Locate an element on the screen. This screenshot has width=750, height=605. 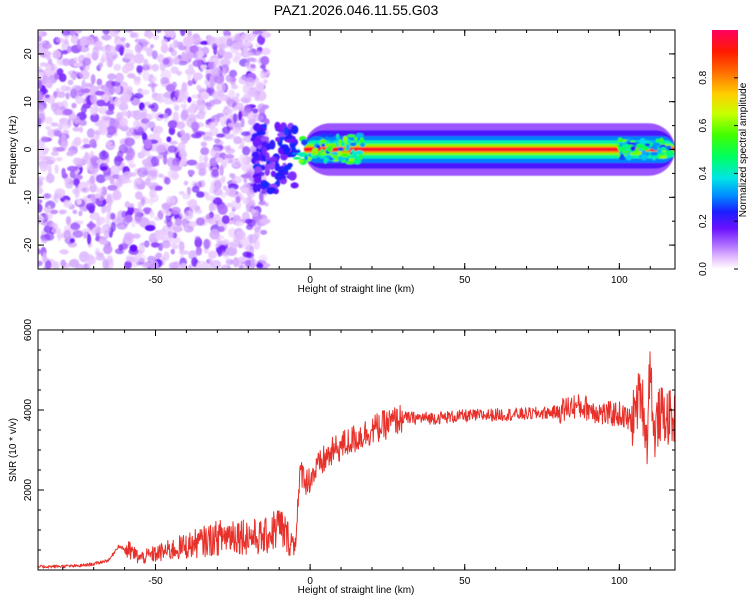
spectrogram-y-tick-label: 10 is located at coordinates (28, 102).